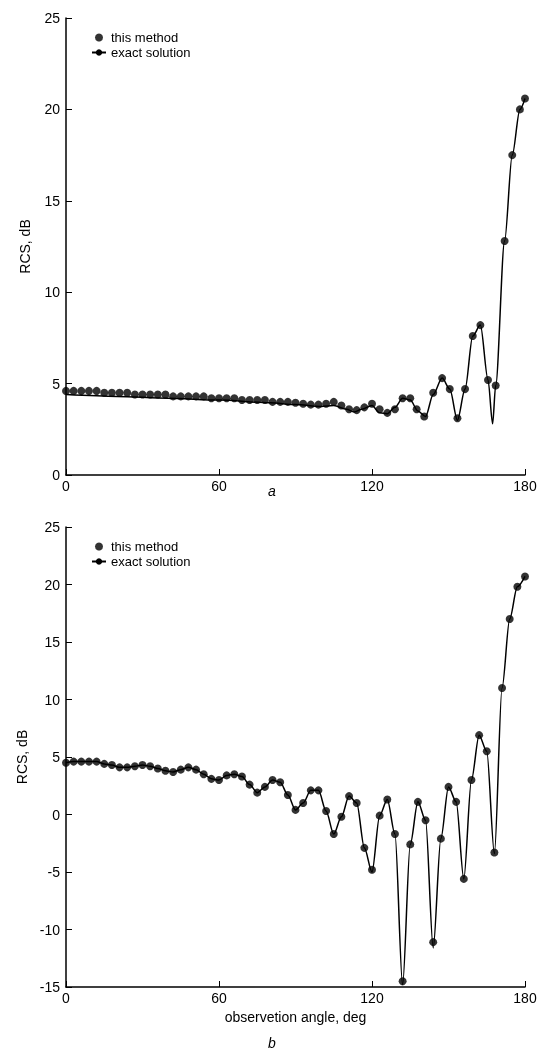  What do you see at coordinates (295, 1016) in the screenshot?
I see `x-axis-title: observetion angle, deg` at bounding box center [295, 1016].